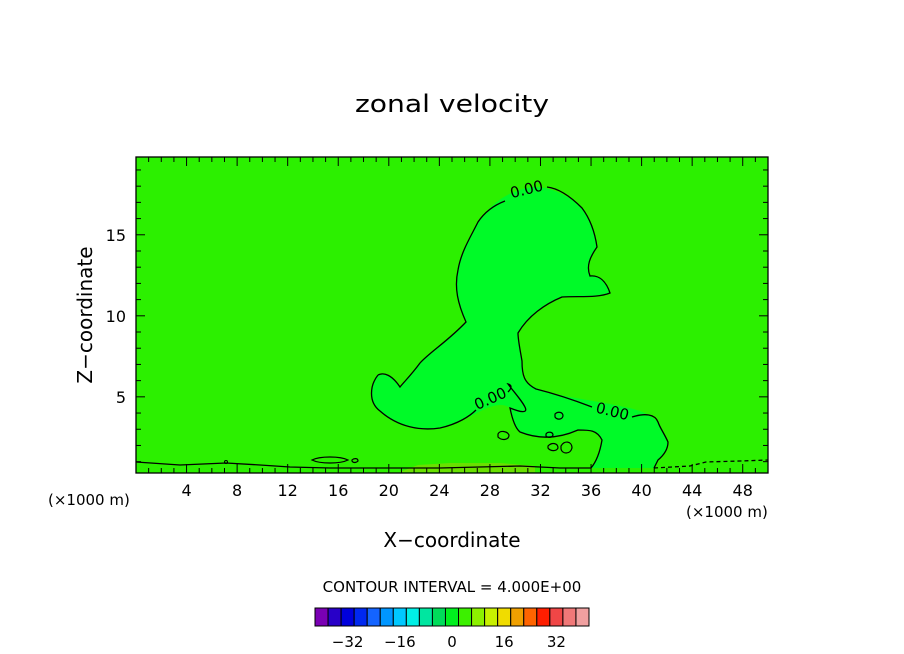  What do you see at coordinates (743, 490) in the screenshot?
I see `x-tick-label: 48` at bounding box center [743, 490].